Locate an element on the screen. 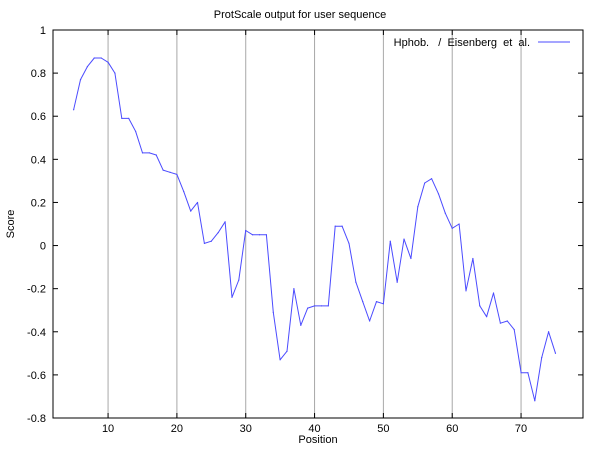 The image size is (600, 450). x-tick-label: 50 is located at coordinates (383, 429).